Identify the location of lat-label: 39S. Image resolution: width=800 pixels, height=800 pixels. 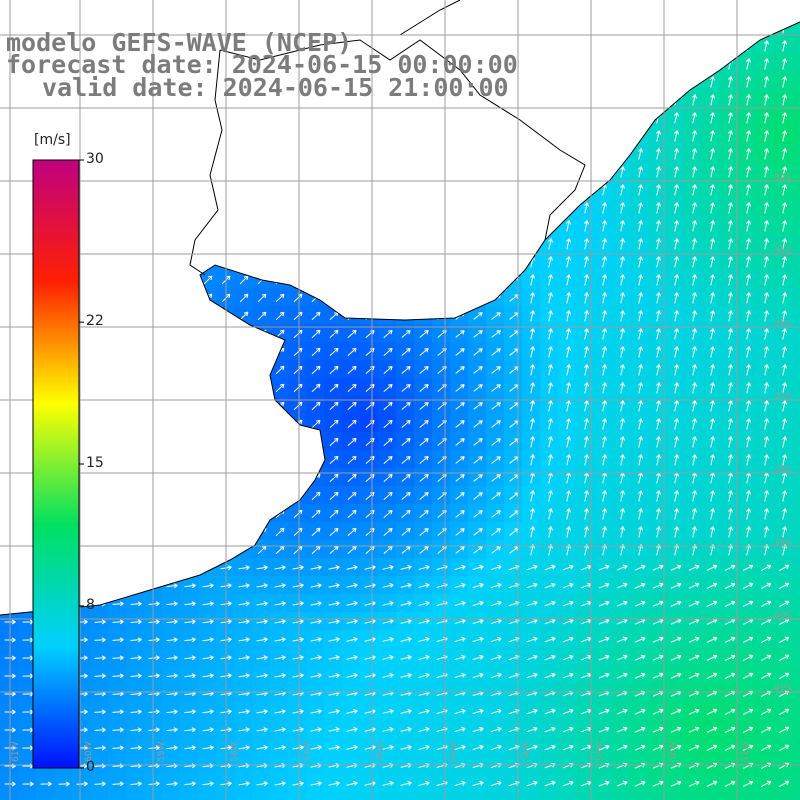
(783, 543).